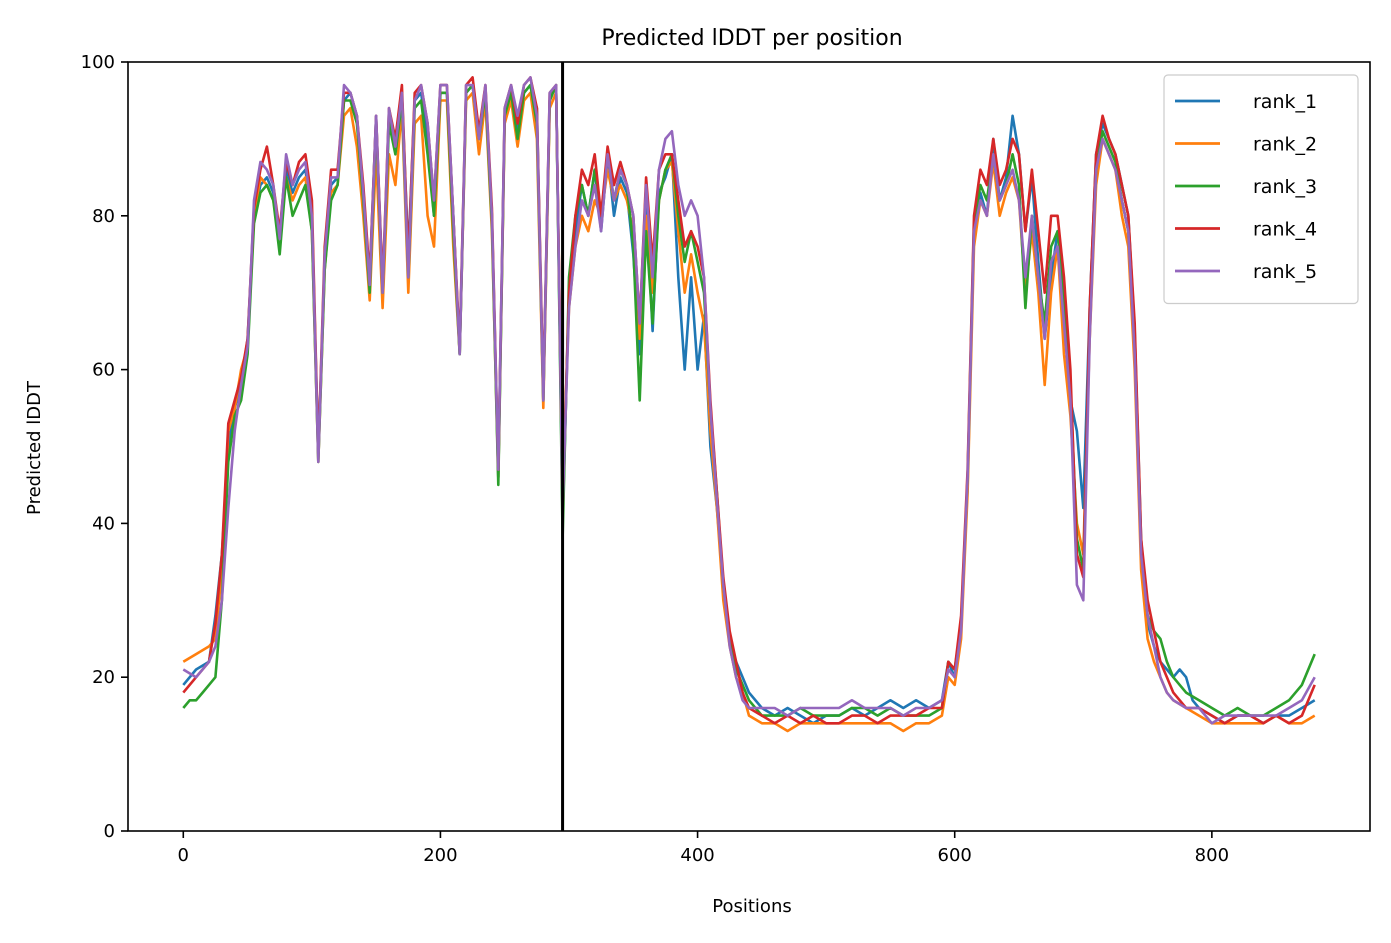  I want to click on legend-label-rank-1: rank_1, so click(1285, 102).